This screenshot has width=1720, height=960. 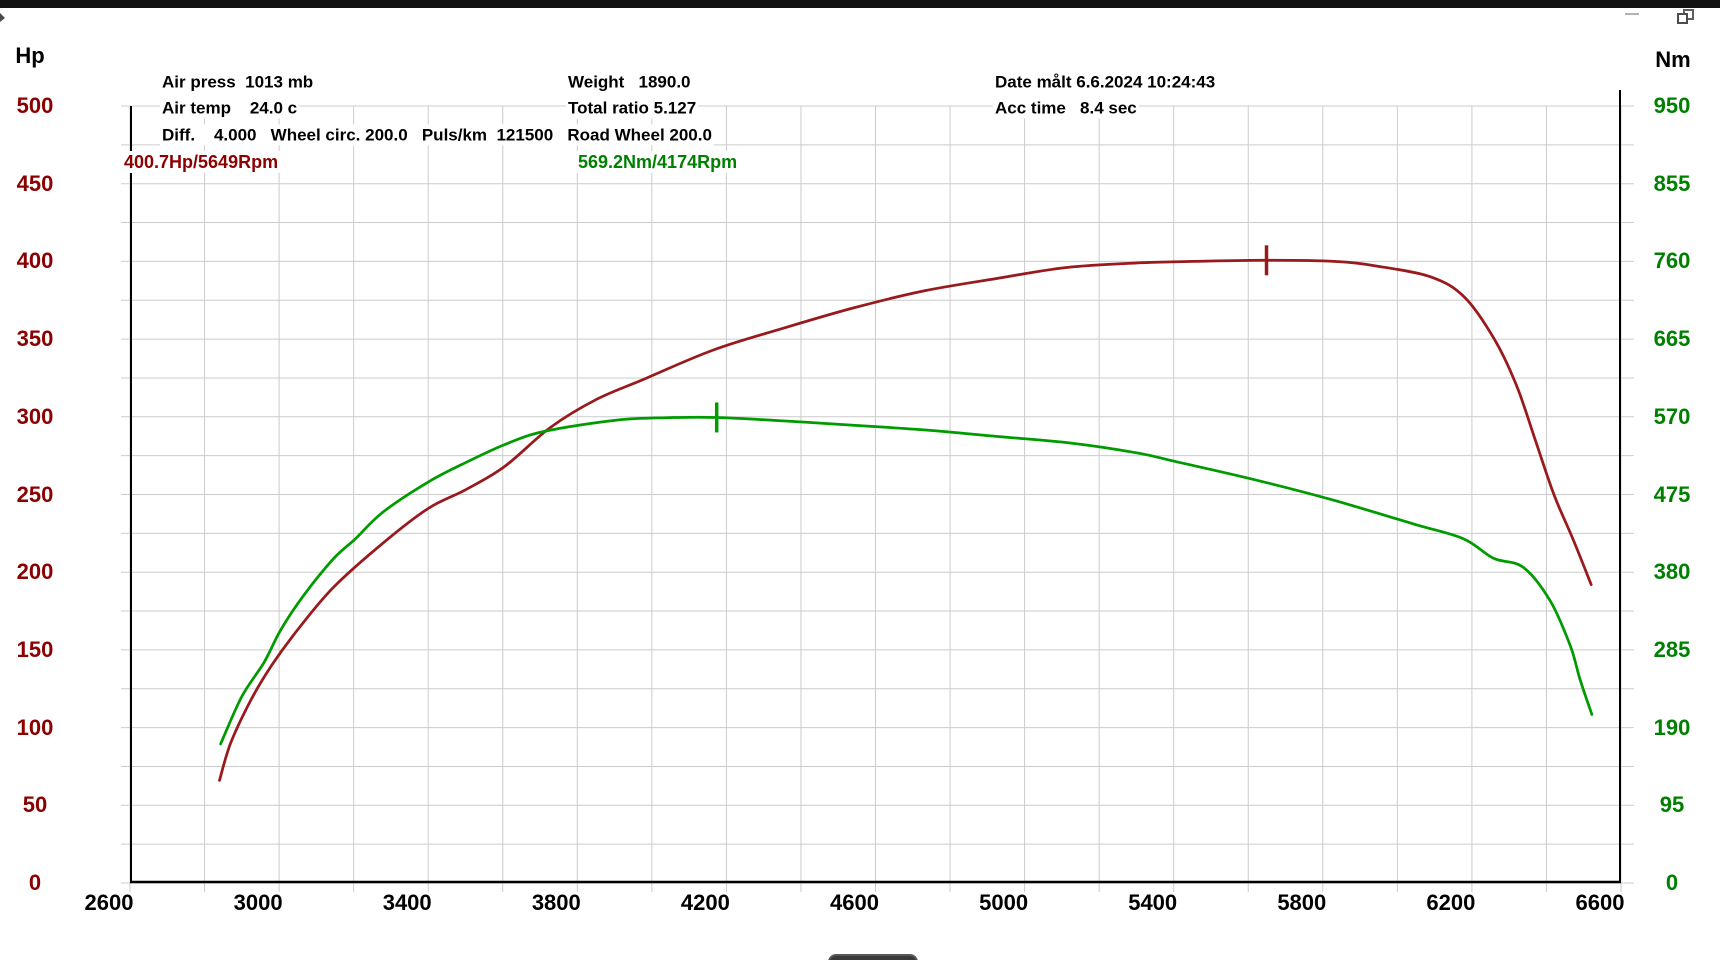 What do you see at coordinates (1672, 572) in the screenshot?
I see `nm-axis-tick-label: 380` at bounding box center [1672, 572].